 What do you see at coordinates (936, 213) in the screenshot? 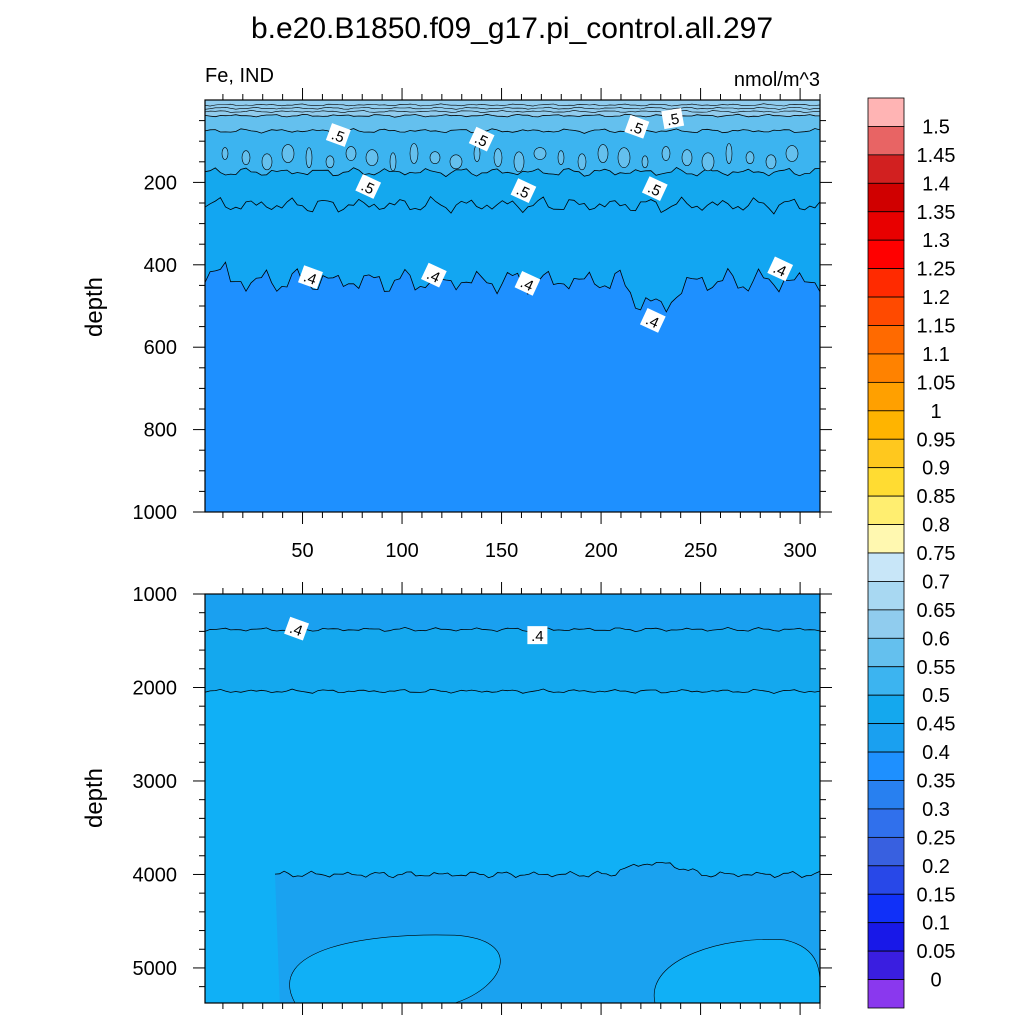
I see `colorbar-label: 1.35` at bounding box center [936, 213].